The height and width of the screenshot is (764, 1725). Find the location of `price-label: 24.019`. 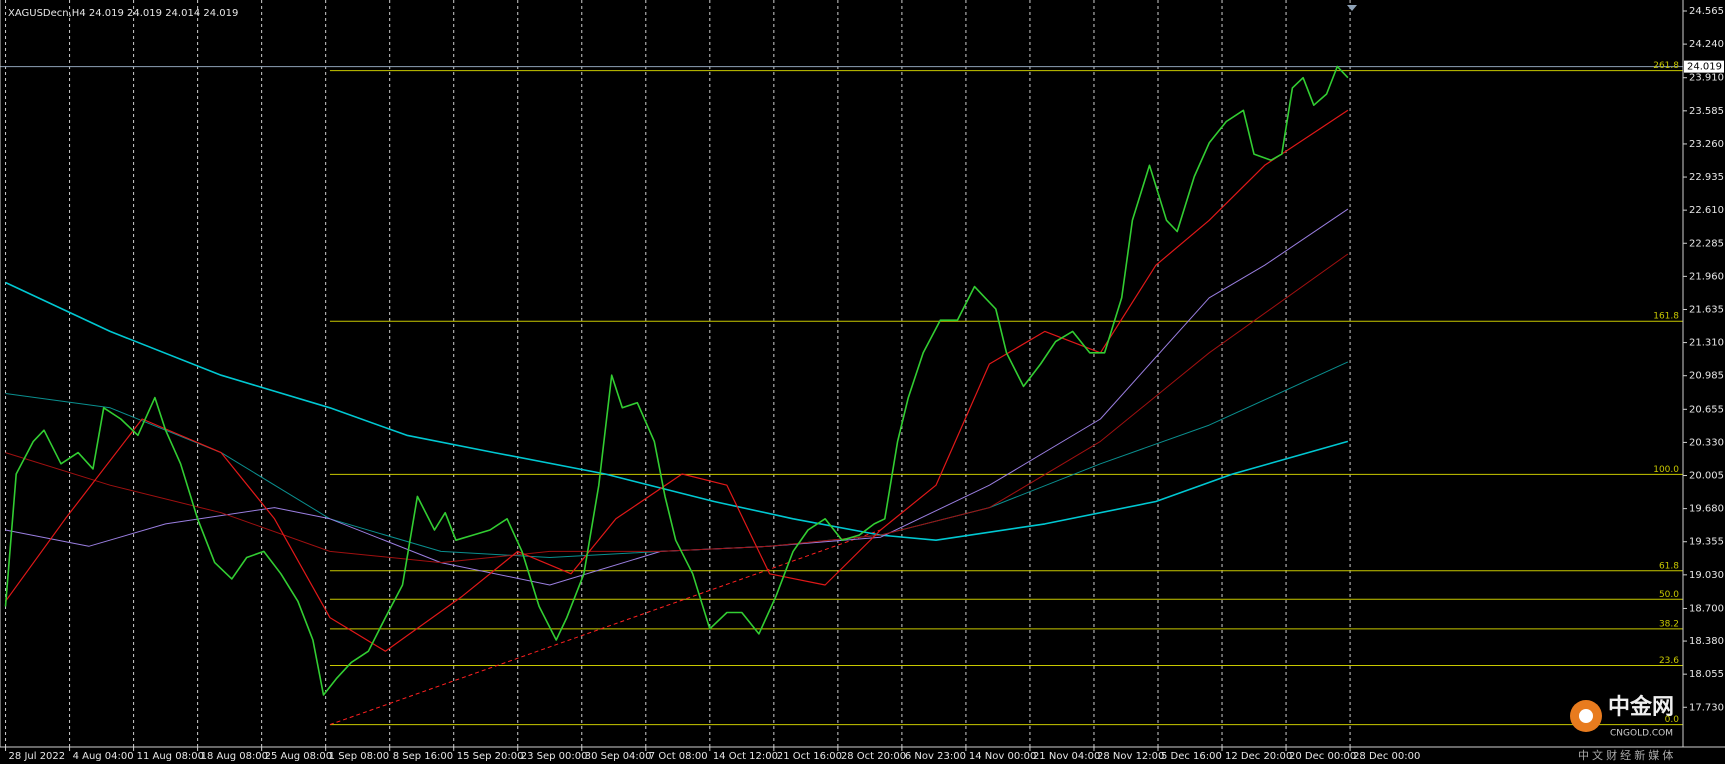

price-label: 24.019 is located at coordinates (1704, 67).